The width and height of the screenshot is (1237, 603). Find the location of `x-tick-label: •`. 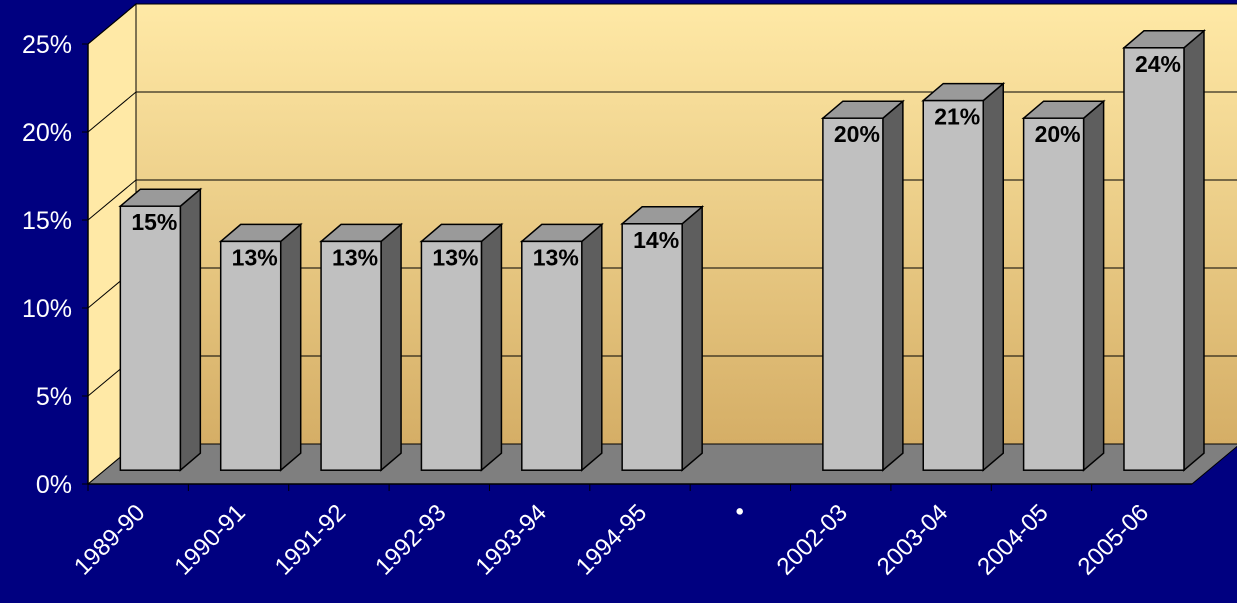

x-tick-label: • is located at coordinates (740, 511).